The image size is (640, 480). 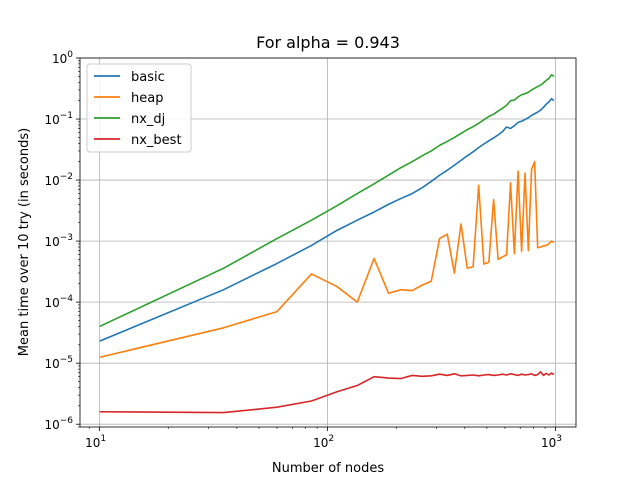 What do you see at coordinates (148, 119) in the screenshot?
I see `legend-label-nx-dj: nx_dj` at bounding box center [148, 119].